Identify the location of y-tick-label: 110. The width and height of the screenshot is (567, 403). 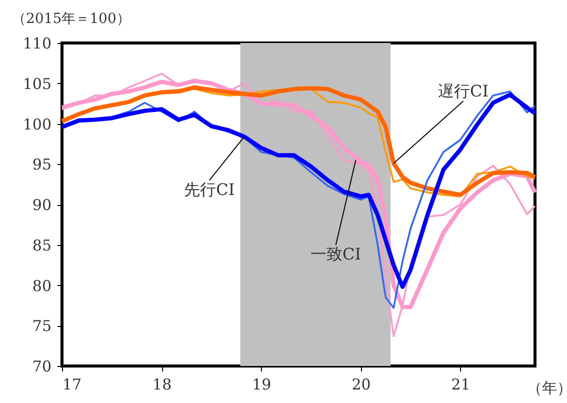
(37, 43).